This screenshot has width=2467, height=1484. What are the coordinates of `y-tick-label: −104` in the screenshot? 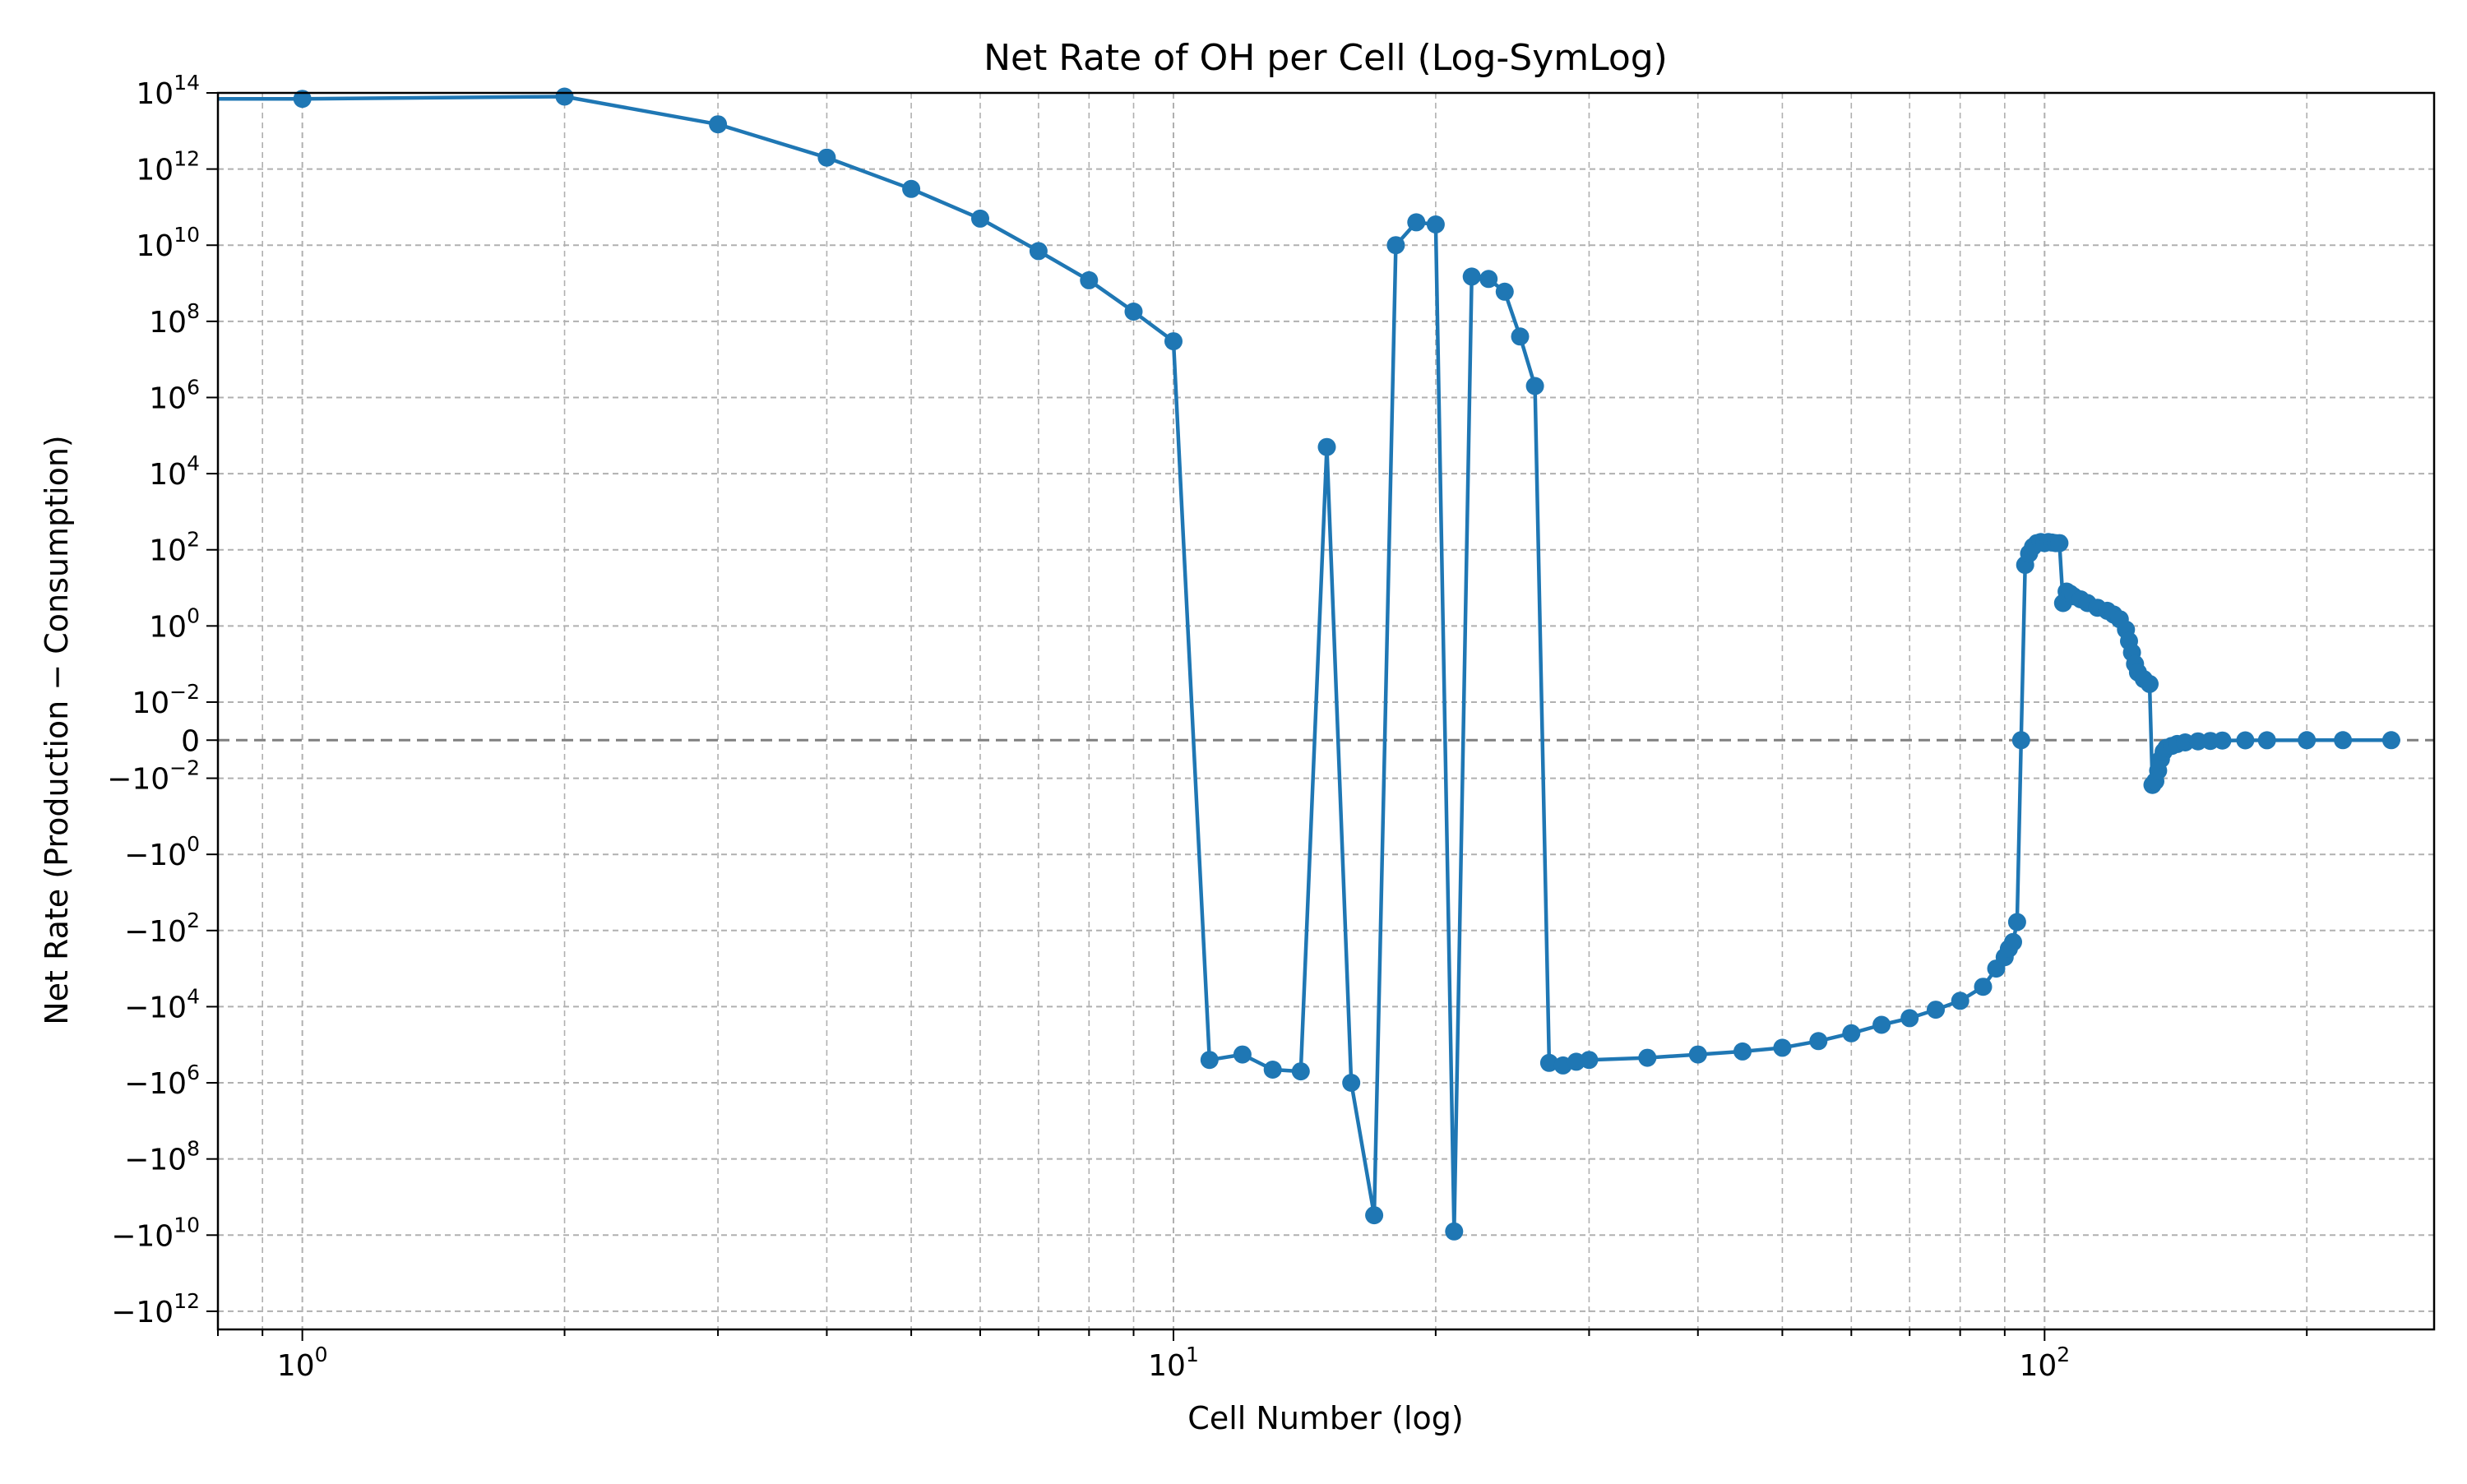 It's located at (162, 1004).